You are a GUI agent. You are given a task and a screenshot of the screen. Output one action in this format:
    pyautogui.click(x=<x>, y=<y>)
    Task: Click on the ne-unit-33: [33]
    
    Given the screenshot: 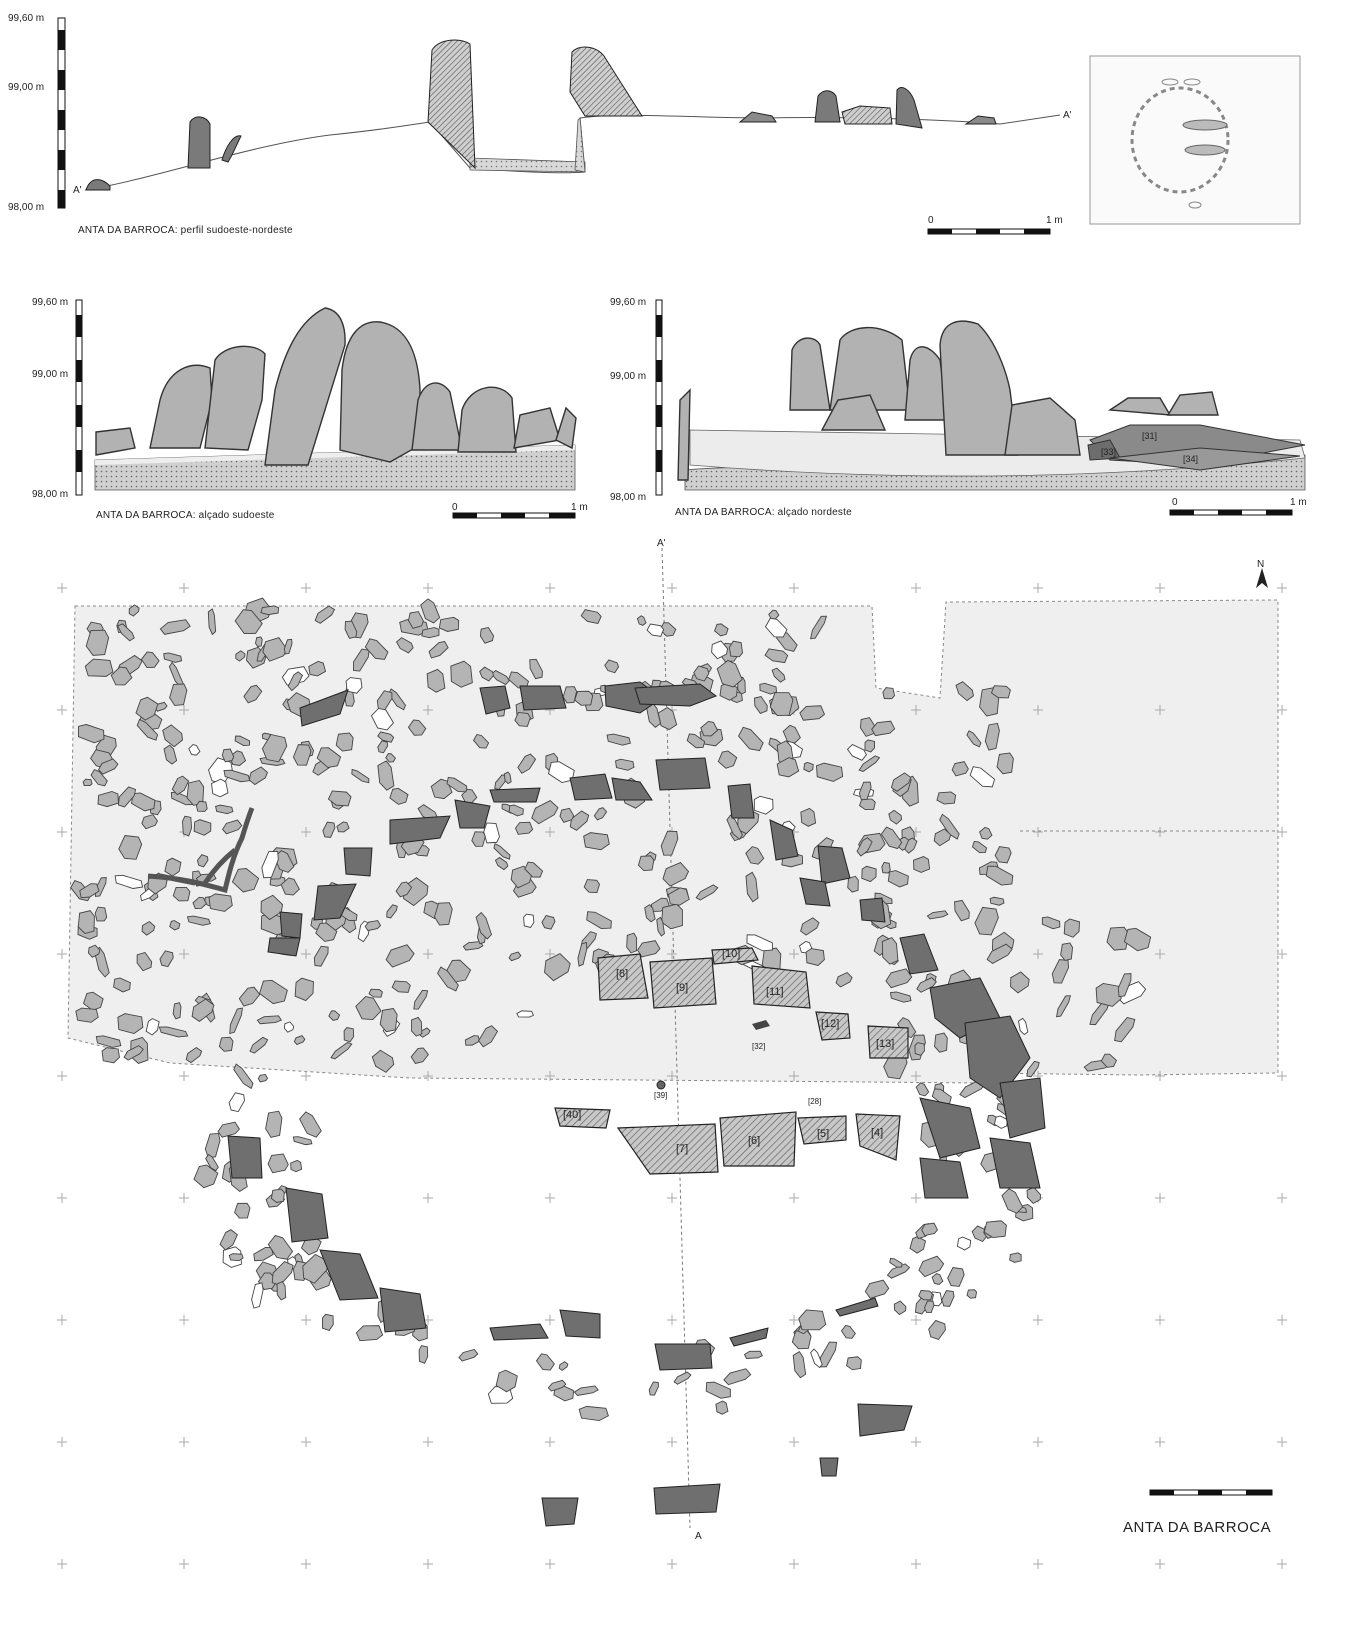 What is the action you would take?
    pyautogui.click(x=1109, y=452)
    